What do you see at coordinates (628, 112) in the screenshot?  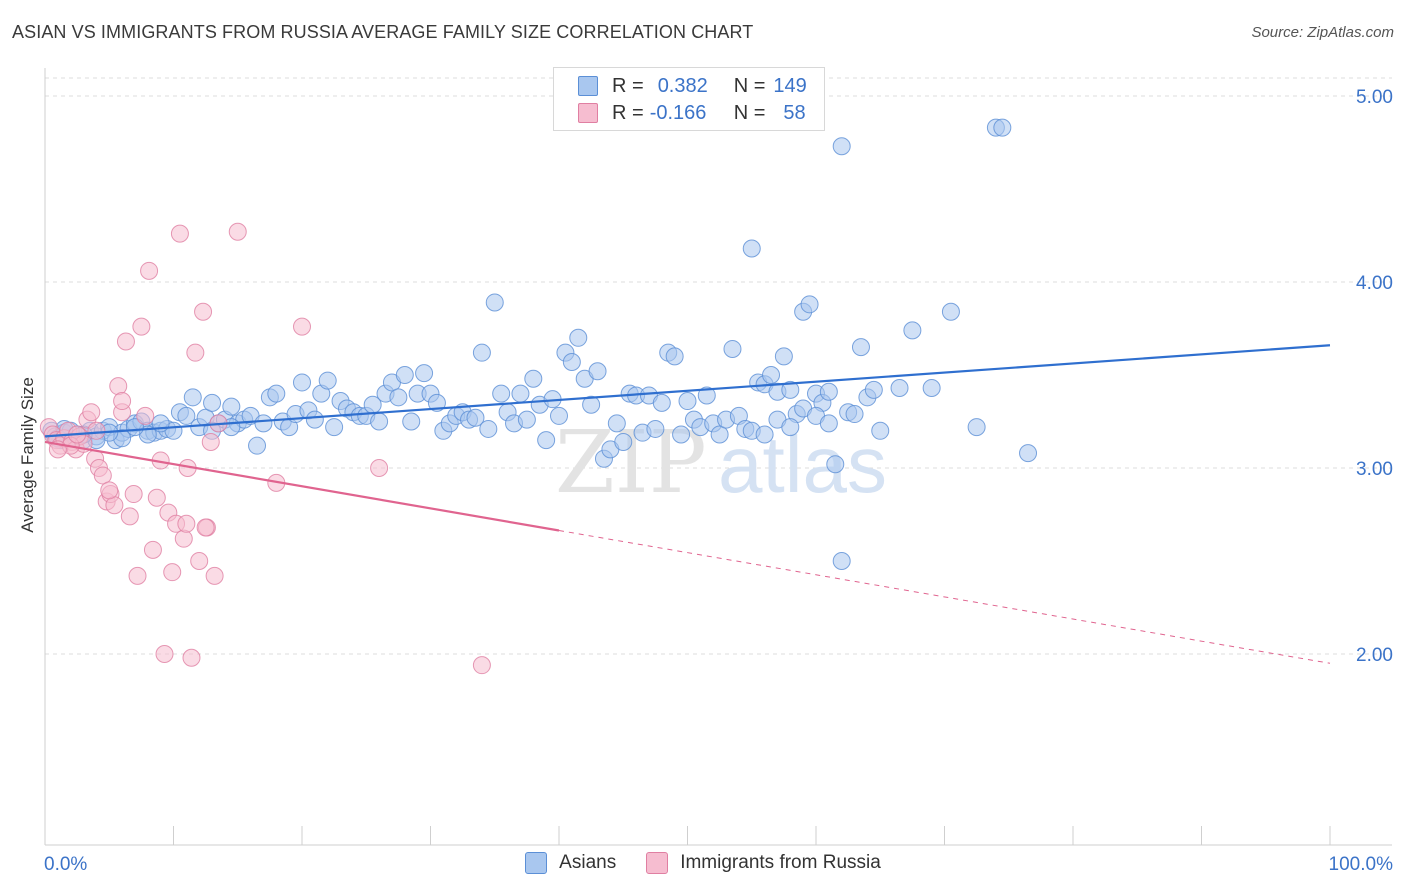 I see `legend-r-label: R =` at bounding box center [628, 112].